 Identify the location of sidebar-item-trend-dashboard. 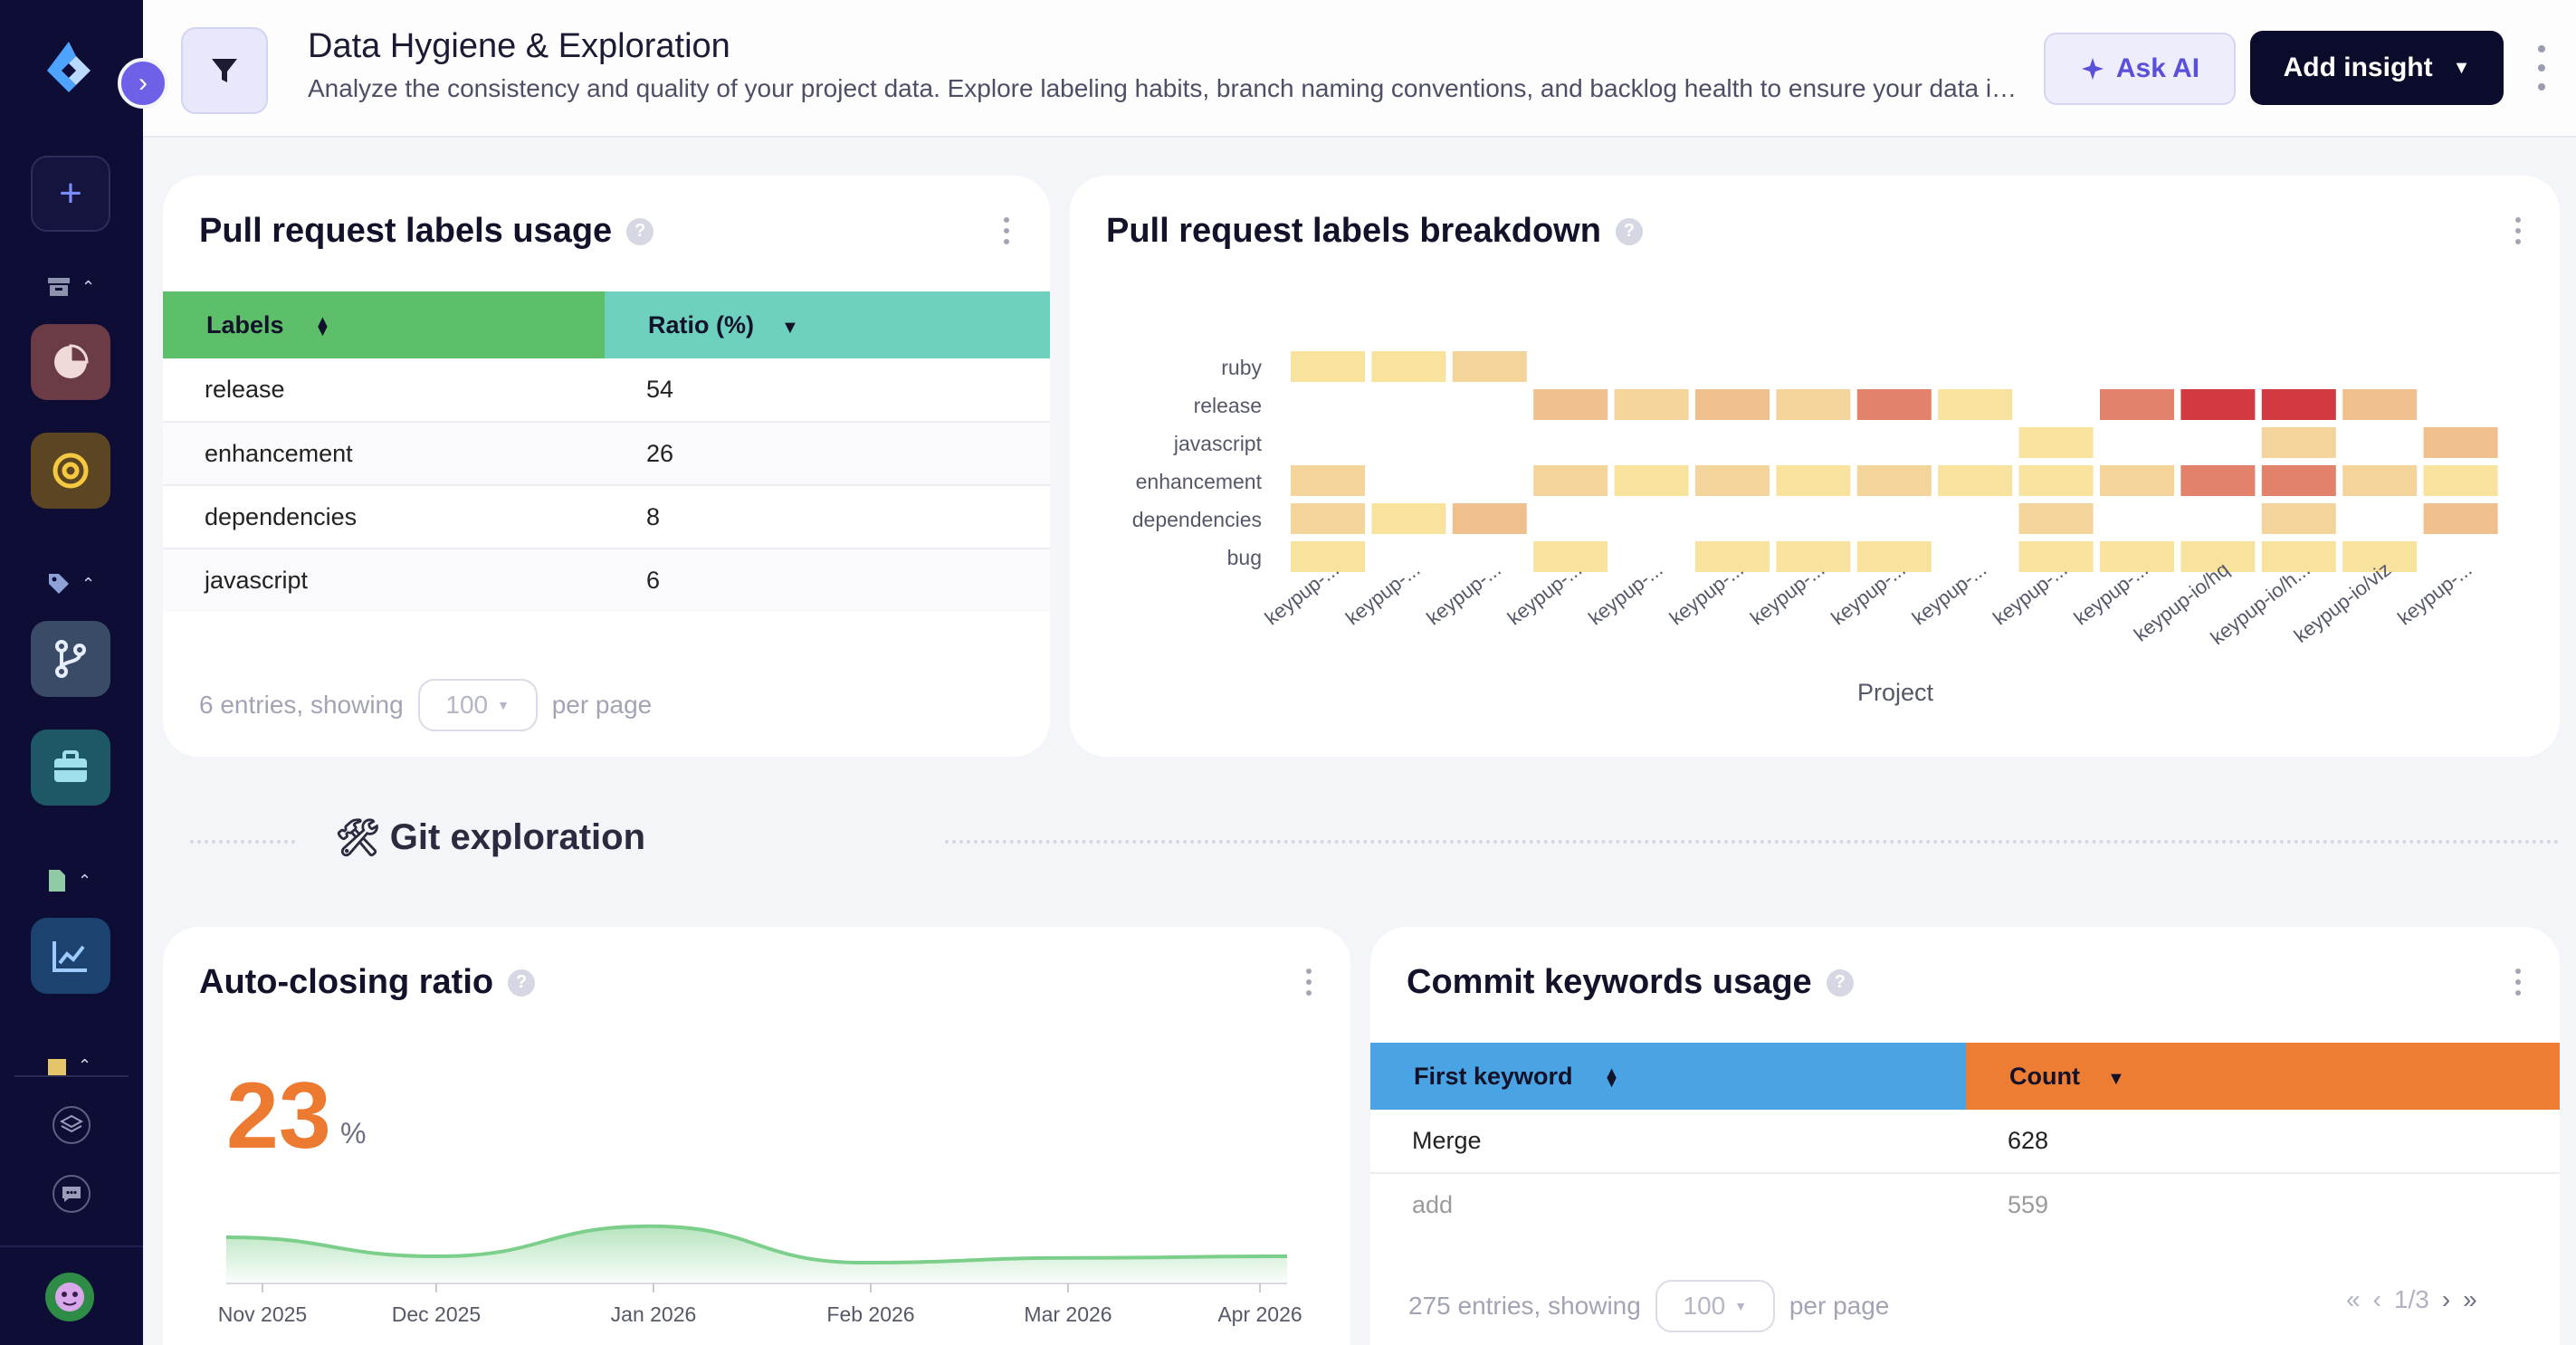
(70, 956).